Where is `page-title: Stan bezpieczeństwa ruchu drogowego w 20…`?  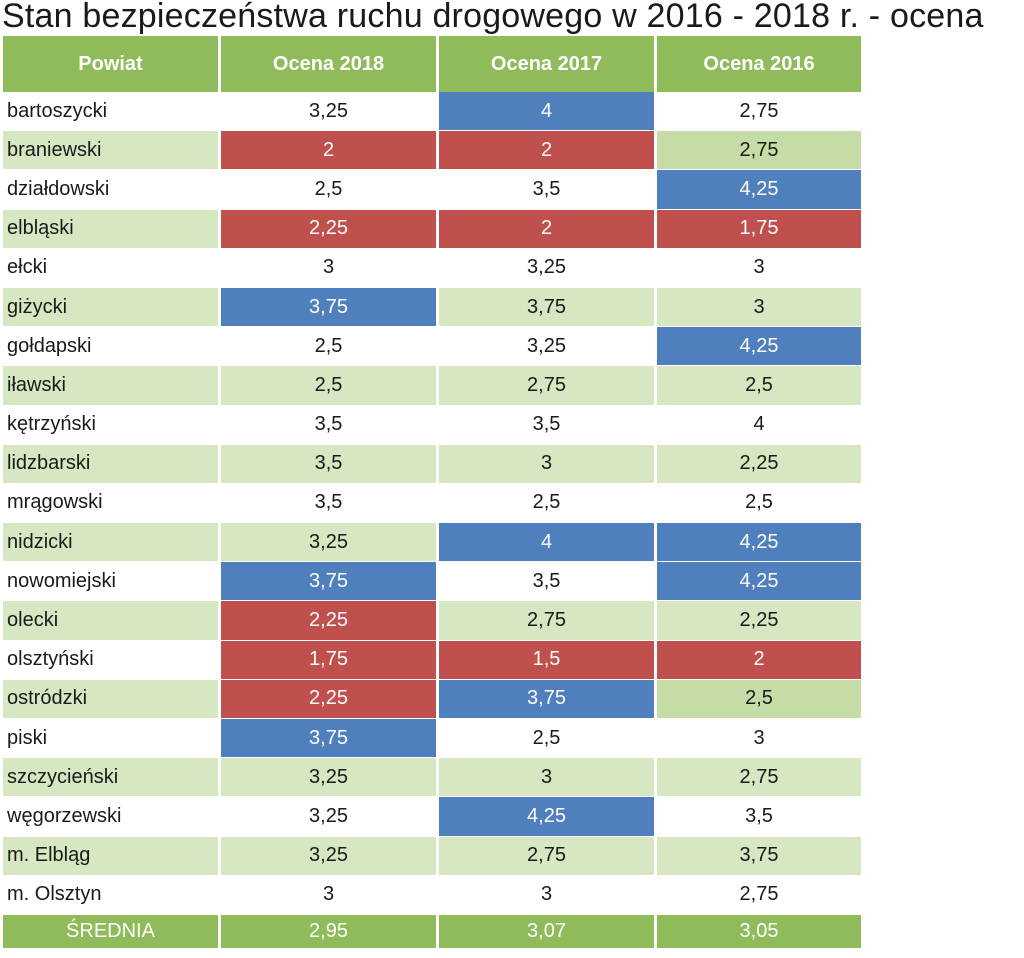
page-title: Stan bezpieczeństwa ruchu drogowego w 20… is located at coordinates (493, 17).